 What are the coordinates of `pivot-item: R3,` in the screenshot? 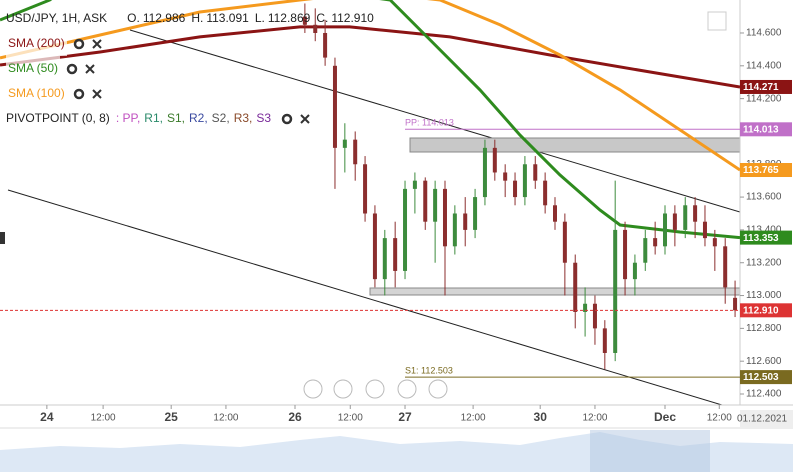 It's located at (243, 118).